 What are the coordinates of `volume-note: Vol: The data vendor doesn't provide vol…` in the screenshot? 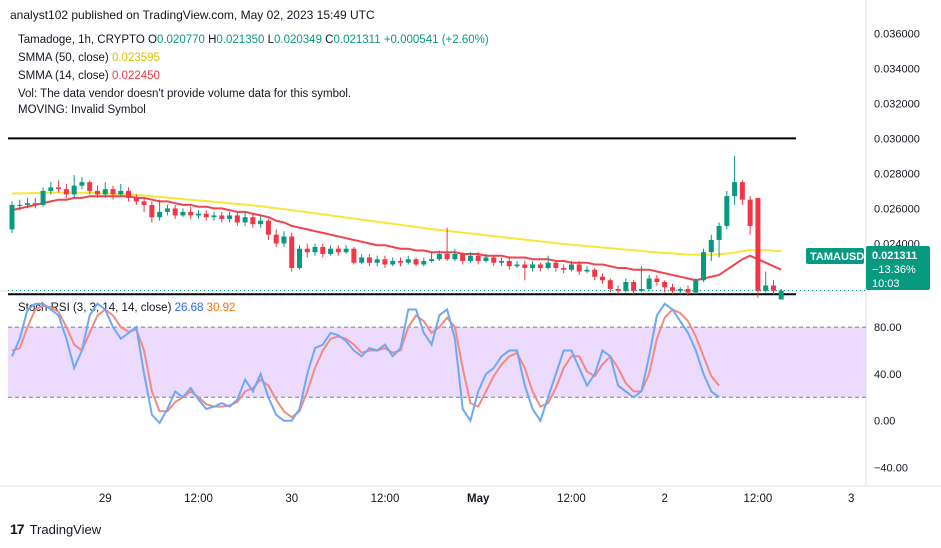 It's located at (185, 94).